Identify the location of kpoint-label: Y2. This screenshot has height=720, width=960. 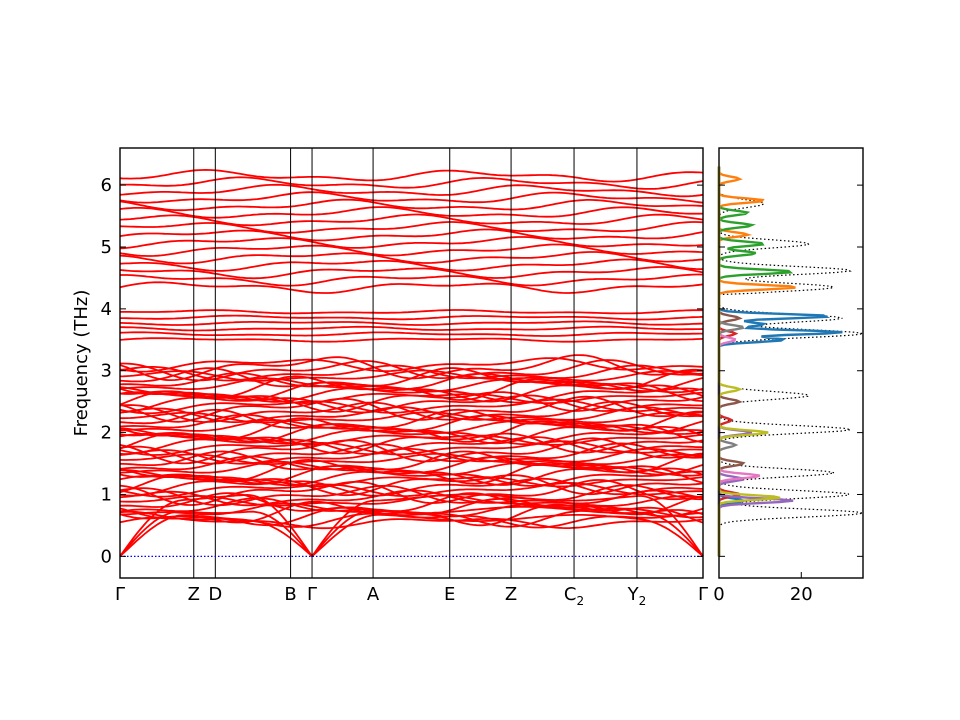
(637, 596).